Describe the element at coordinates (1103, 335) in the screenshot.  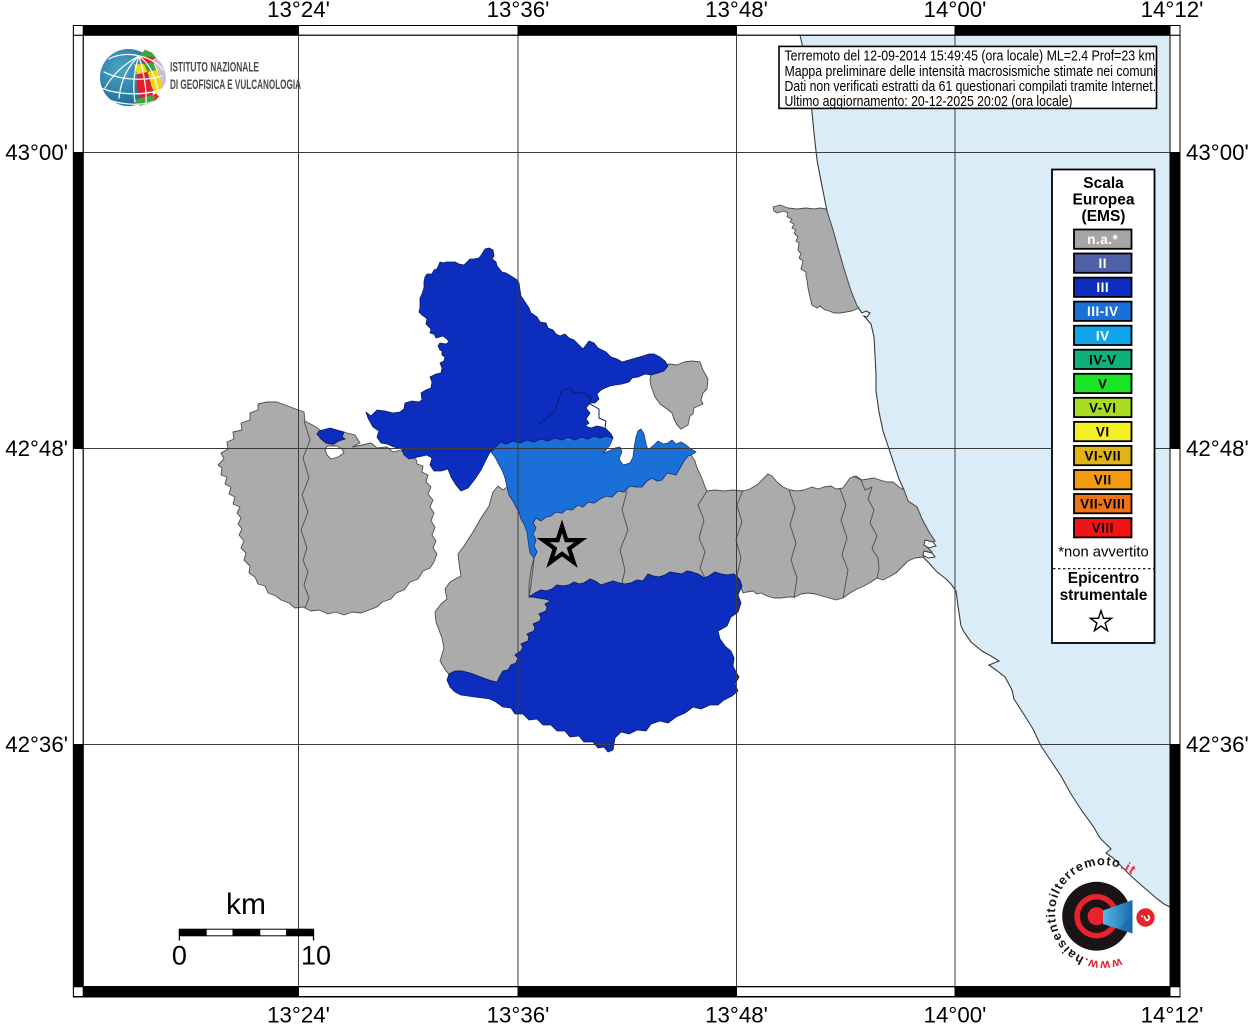
I see `svg-text: IV` at that location.